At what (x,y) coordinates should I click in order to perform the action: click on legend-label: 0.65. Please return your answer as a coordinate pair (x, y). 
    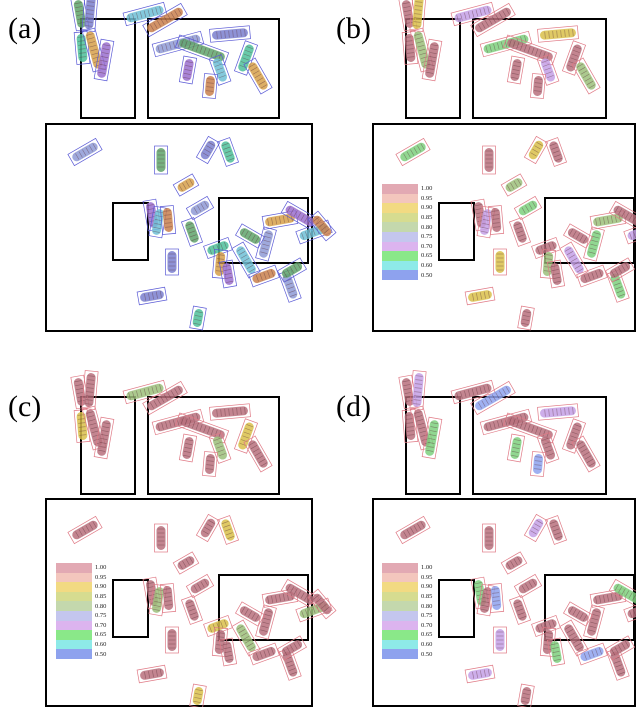
    Looking at the image, I should click on (427, 635).